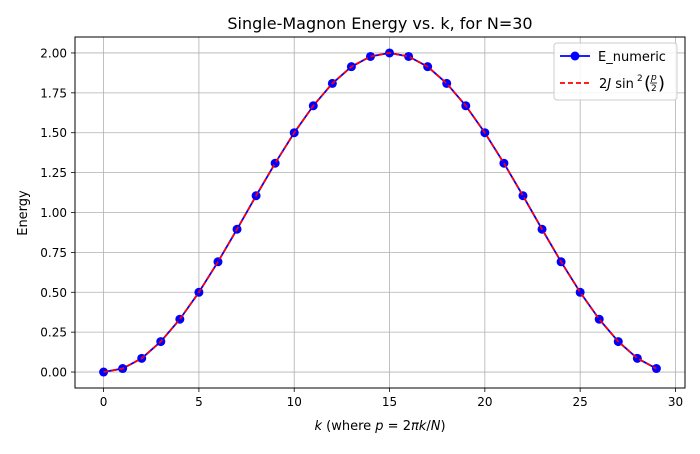 The image size is (700, 454). Describe the element at coordinates (647, 83) in the screenshot. I see `legend-analytic-lparen: (` at that location.